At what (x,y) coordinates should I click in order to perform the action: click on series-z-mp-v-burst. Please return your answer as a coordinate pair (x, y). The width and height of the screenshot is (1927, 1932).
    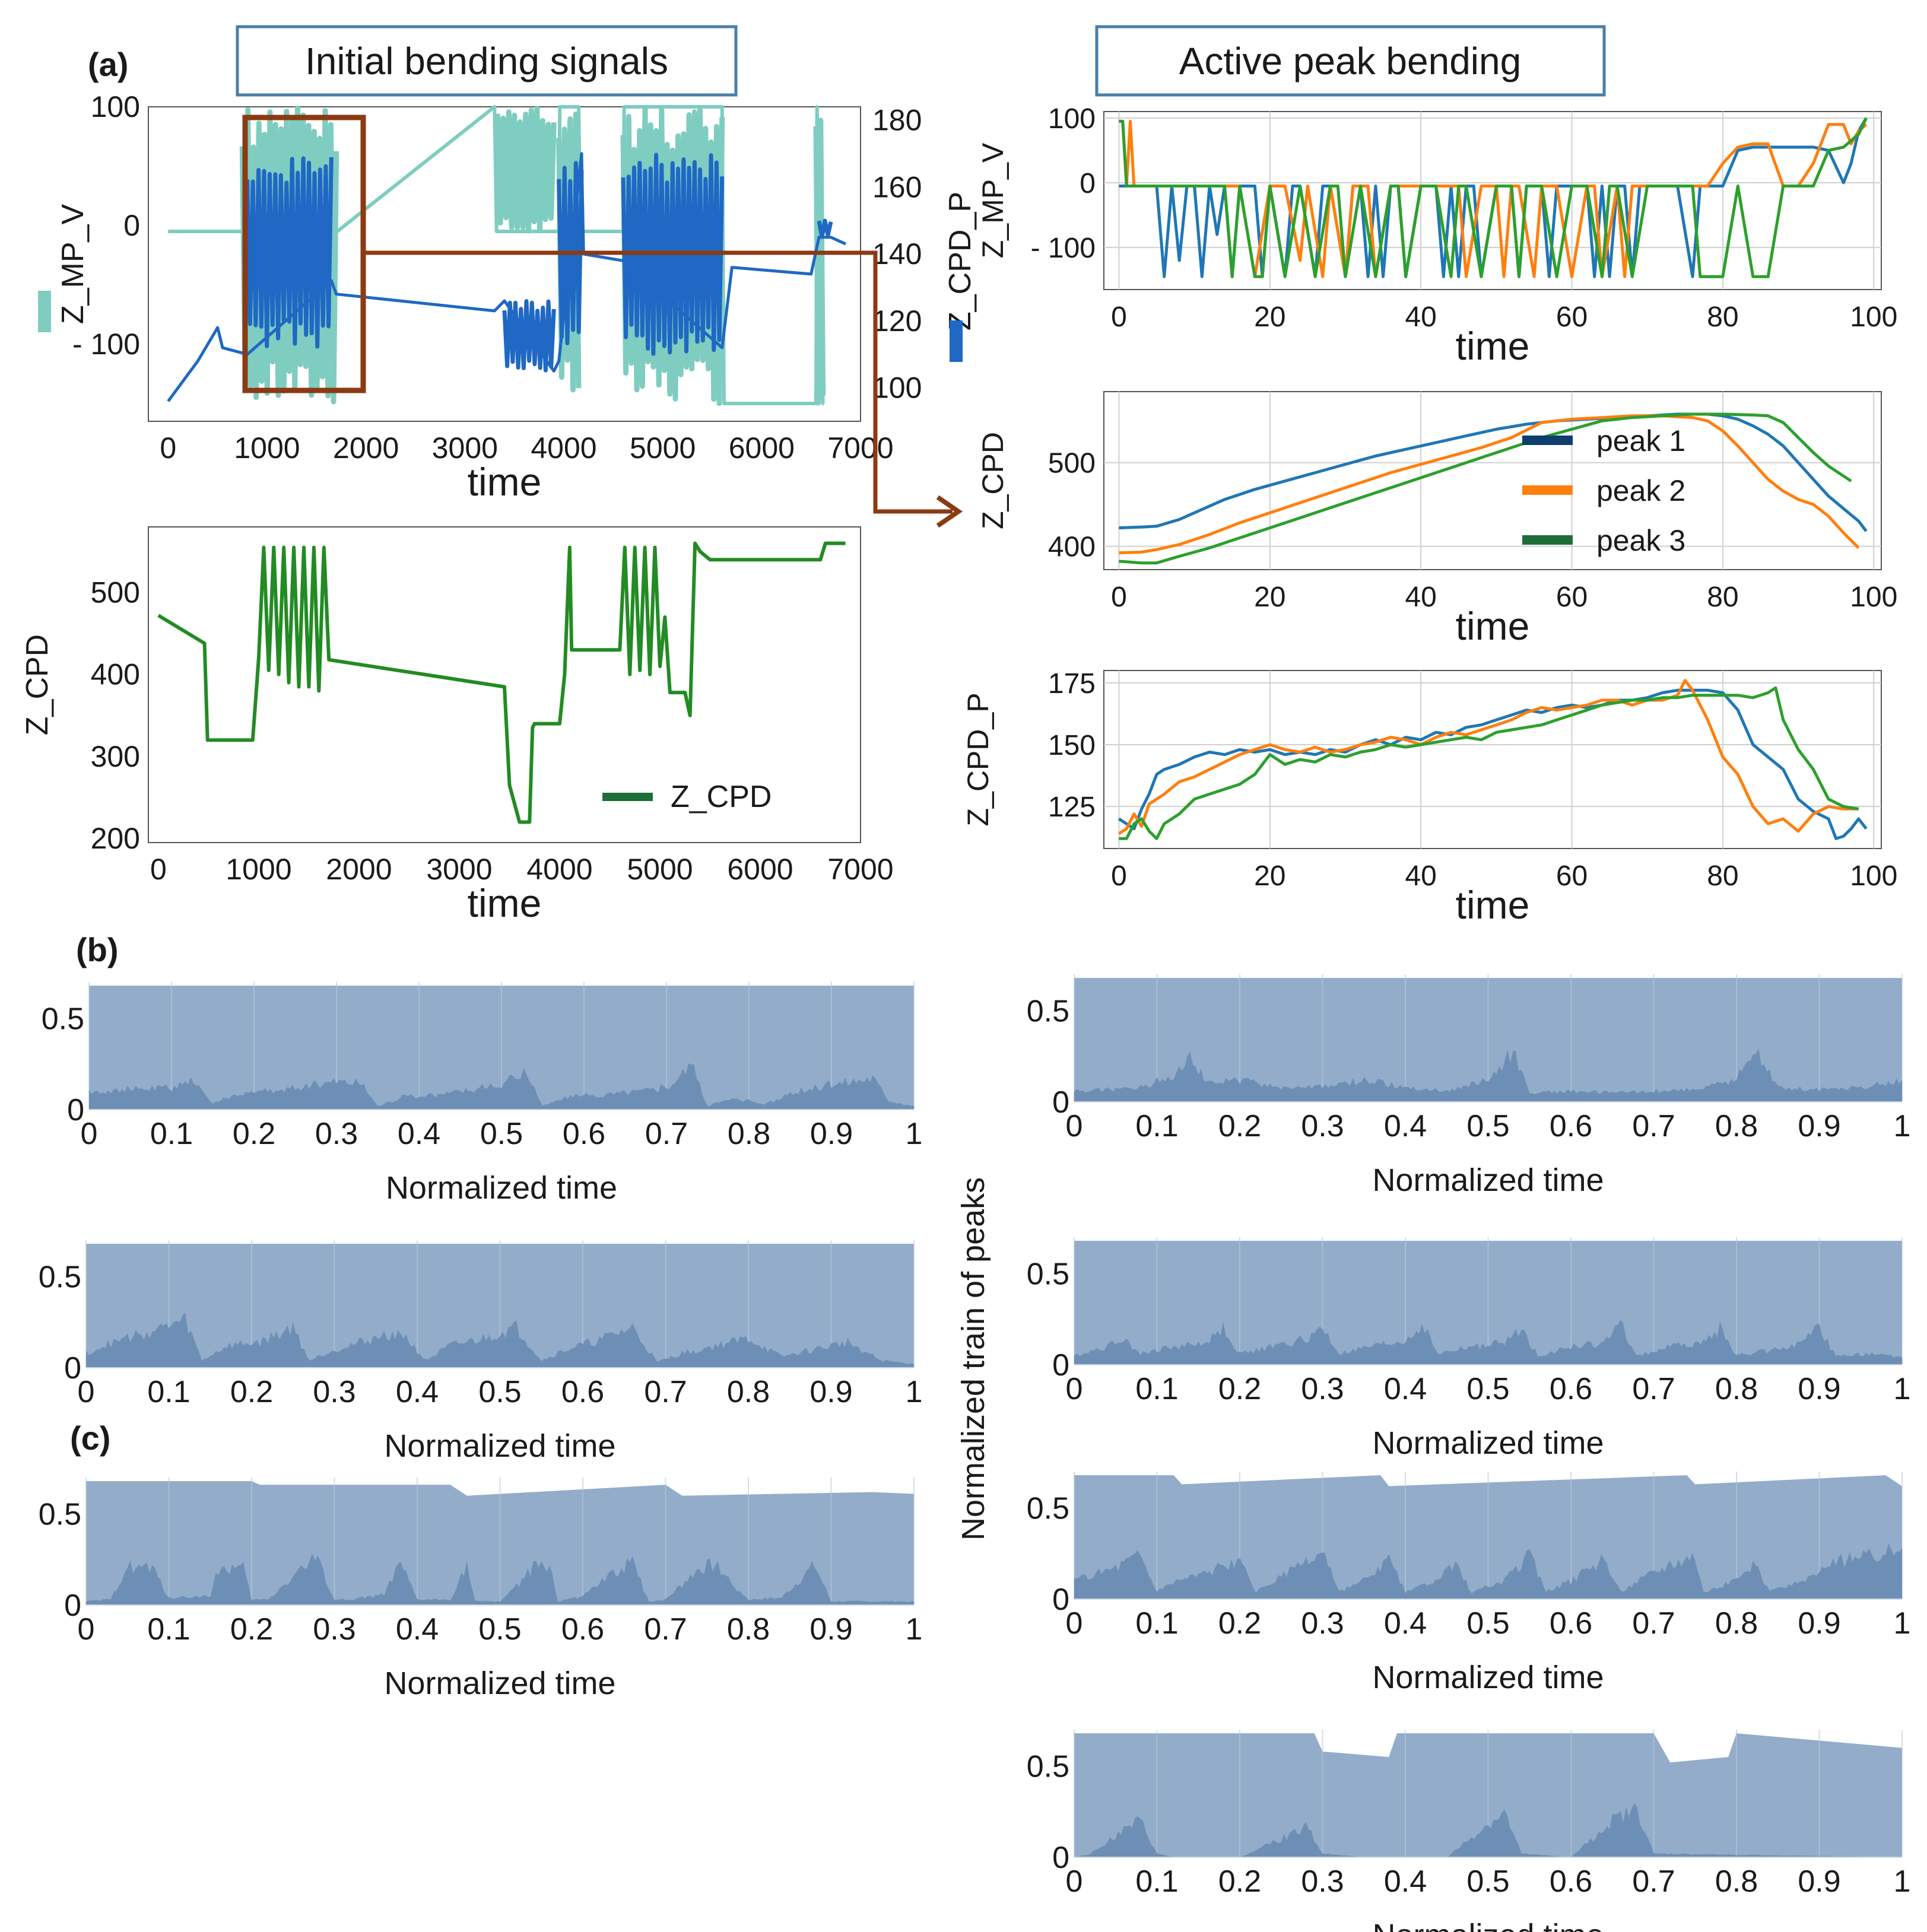
    Looking at the image, I should click on (672, 255).